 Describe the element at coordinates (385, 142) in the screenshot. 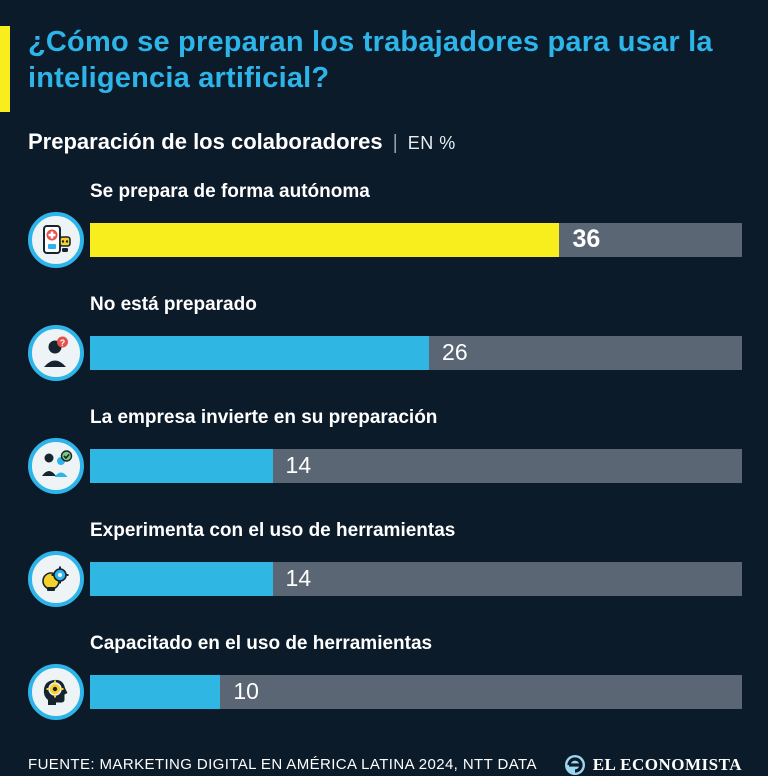

I see `chart-subtitle-row: Preparación de los colaboradores | EN %` at that location.